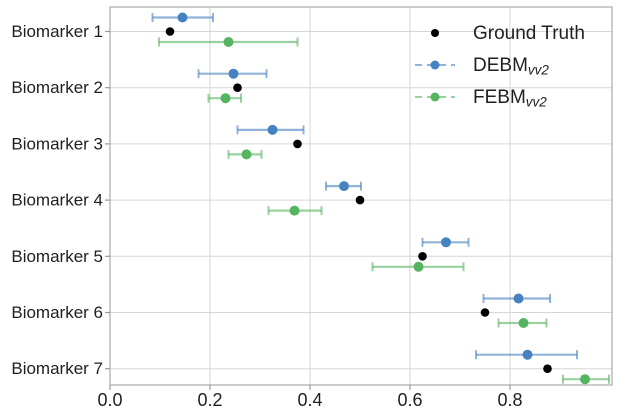 This screenshot has height=416, width=617. Describe the element at coordinates (57, 143) in the screenshot. I see `y-axis-category-label: Biomarker 3` at that location.